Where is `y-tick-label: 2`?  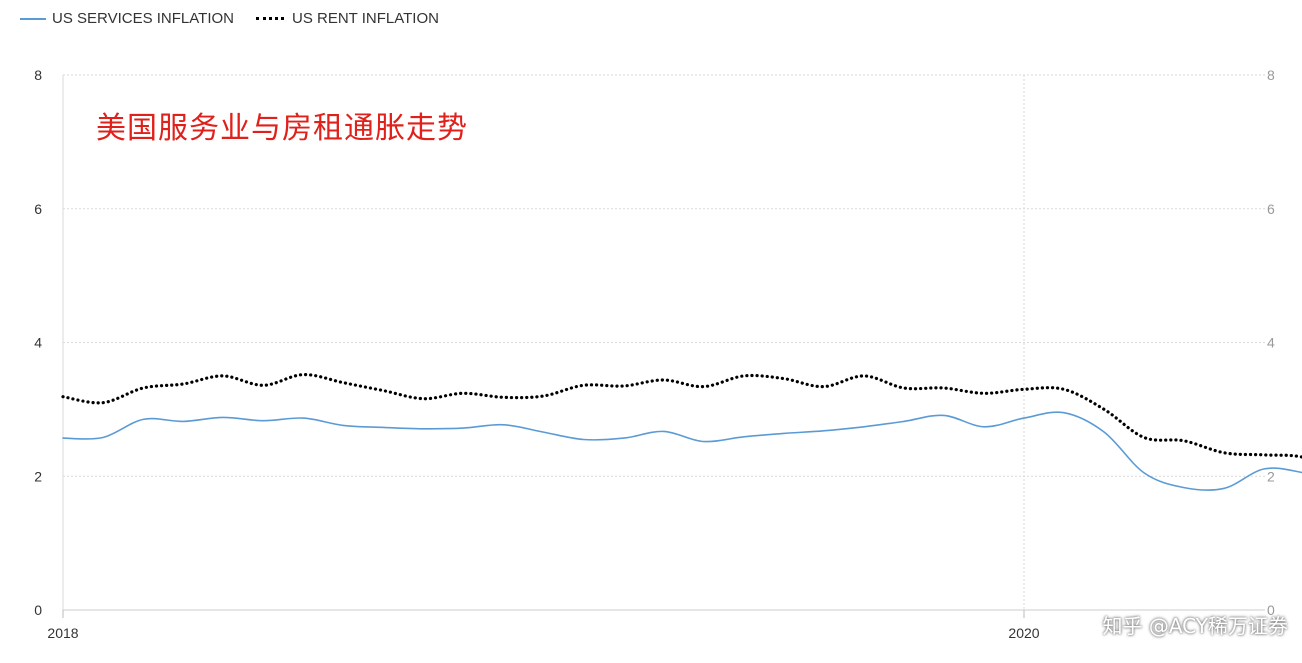
y-tick-label: 2 is located at coordinates (38, 476).